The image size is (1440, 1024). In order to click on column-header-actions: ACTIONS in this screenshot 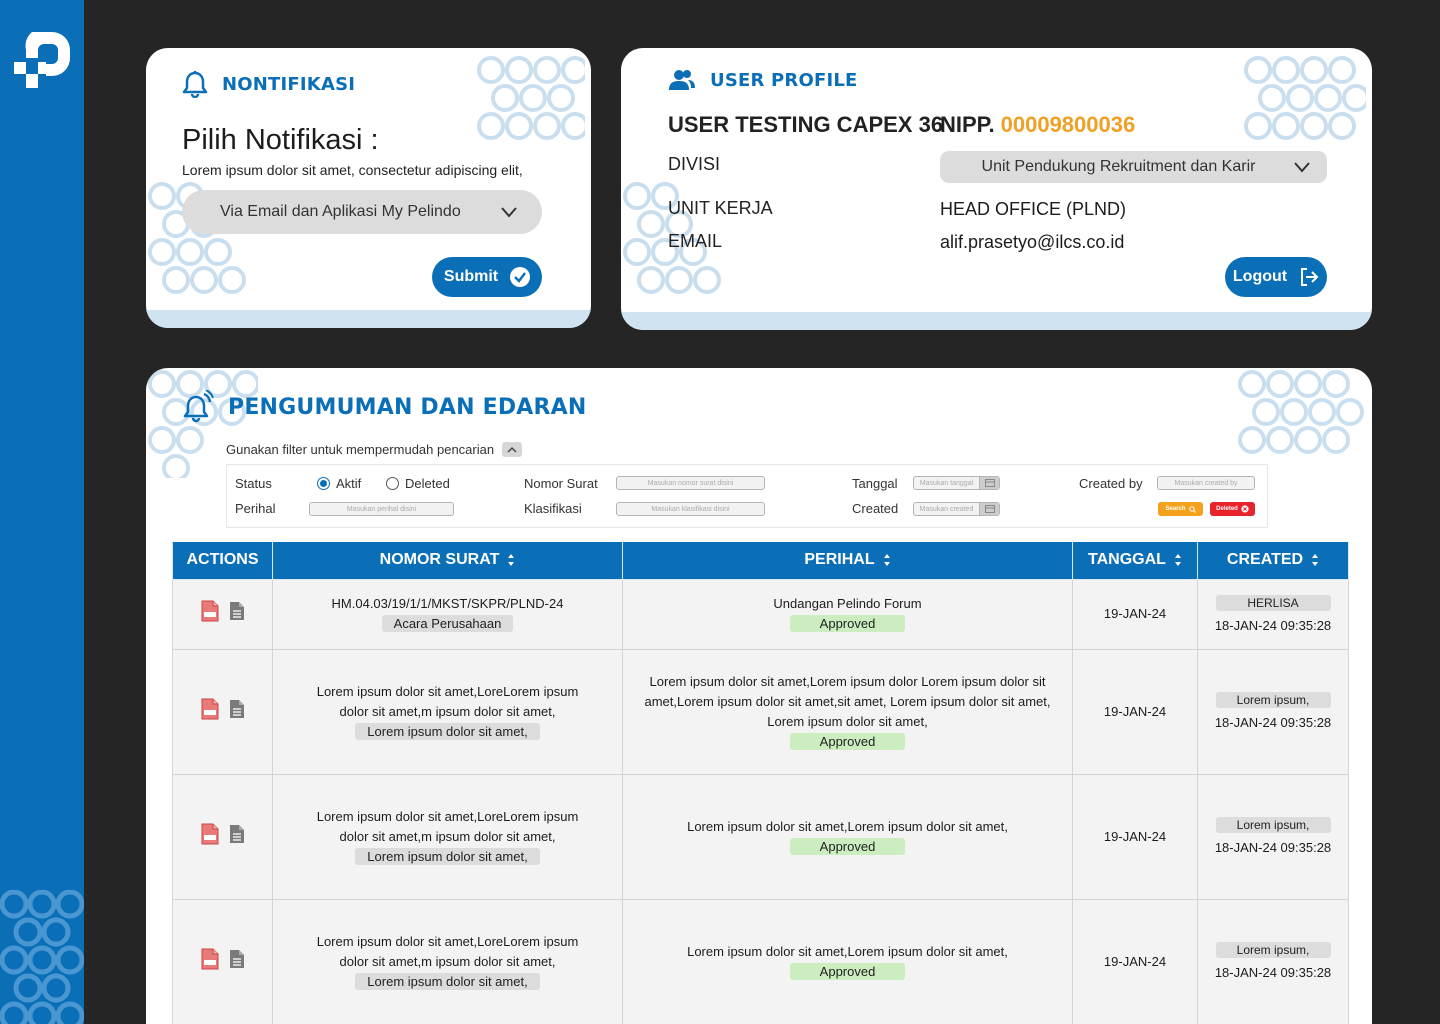, I will do `click(222, 561)`.